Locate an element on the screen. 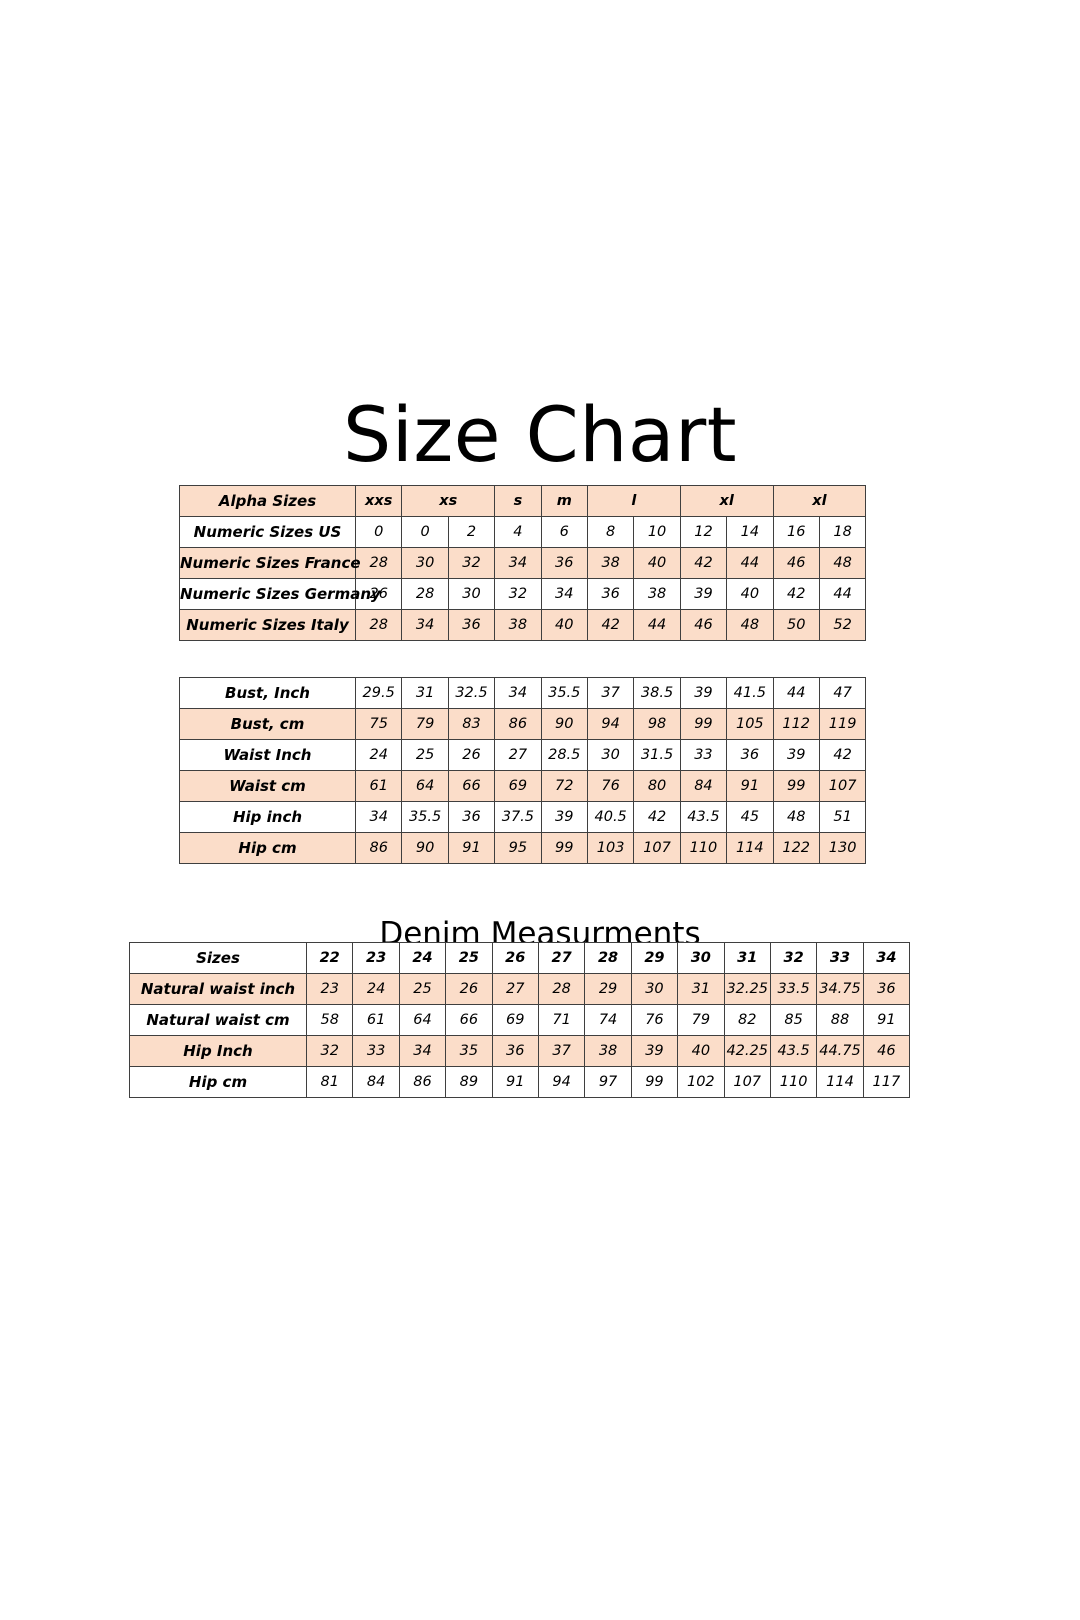 This screenshot has height=1620, width=1080. table-row: Hip cm 86 90 91 95 99 103 107 110 114 122 130 is located at coordinates (523, 848).